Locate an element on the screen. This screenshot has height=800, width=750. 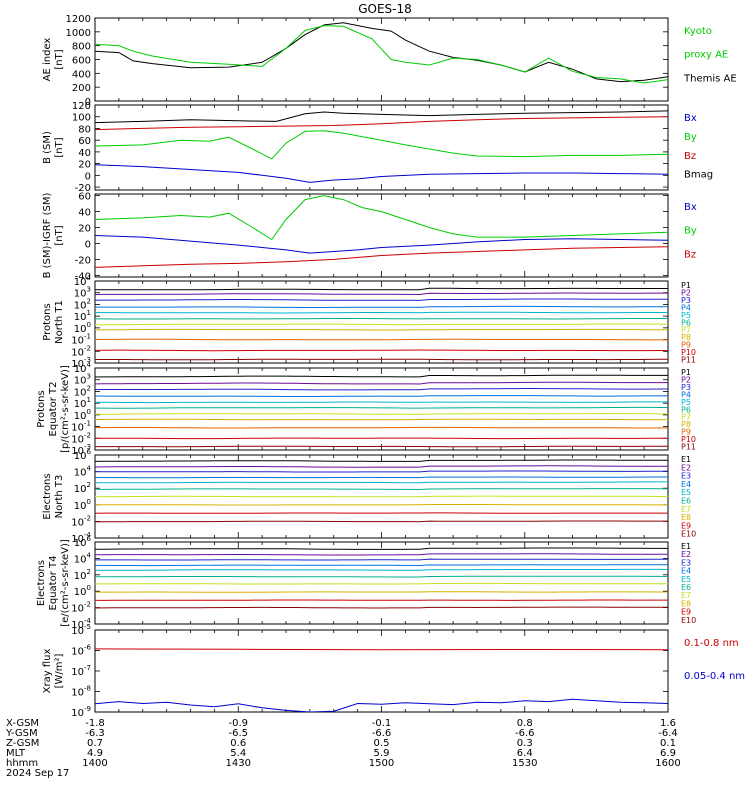
y-tick-label: 200 is located at coordinates (81, 88).